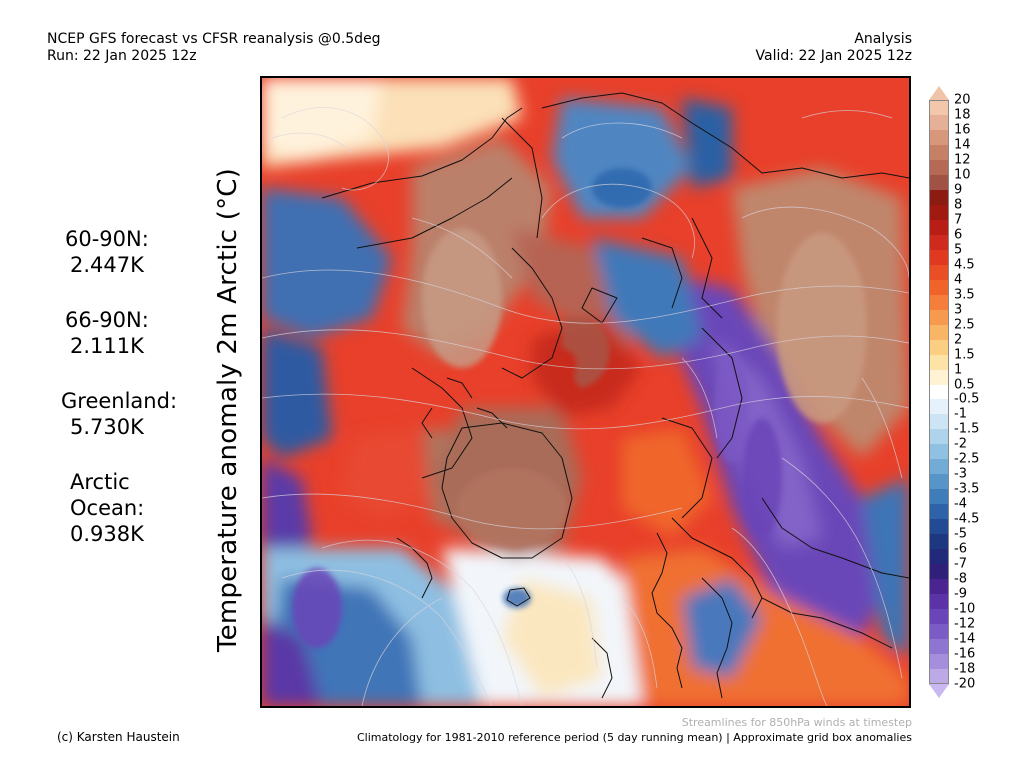 The image size is (1024, 768). What do you see at coordinates (107, 252) in the screenshot?
I see `stat-60-90n: 60-90N: 2.447K` at bounding box center [107, 252].